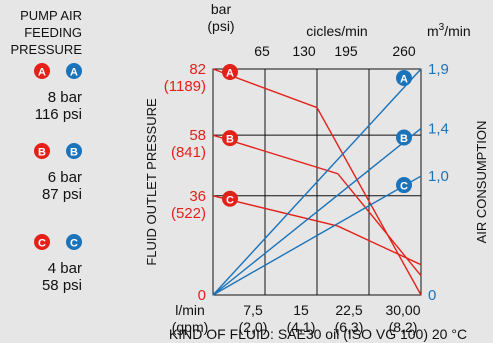  What do you see at coordinates (346, 51) in the screenshot?
I see `top-axis-tick-label: 195` at bounding box center [346, 51].